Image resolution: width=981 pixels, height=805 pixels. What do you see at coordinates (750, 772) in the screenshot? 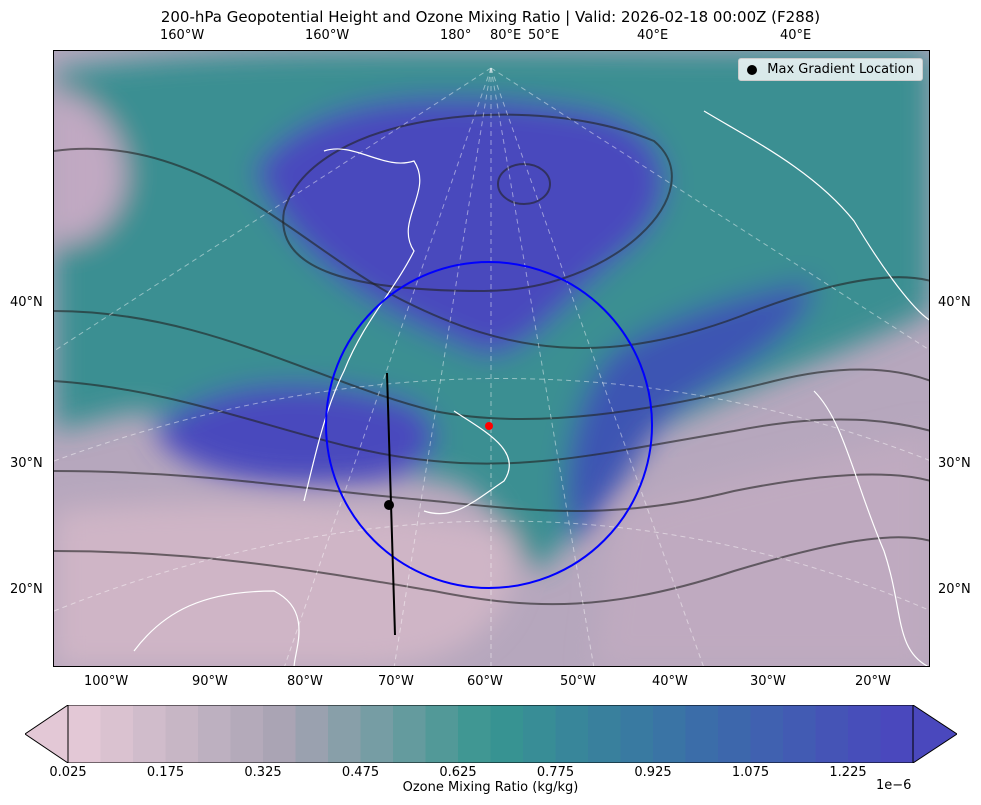
I see `colorbar-tick-label: 1.075` at bounding box center [750, 772].